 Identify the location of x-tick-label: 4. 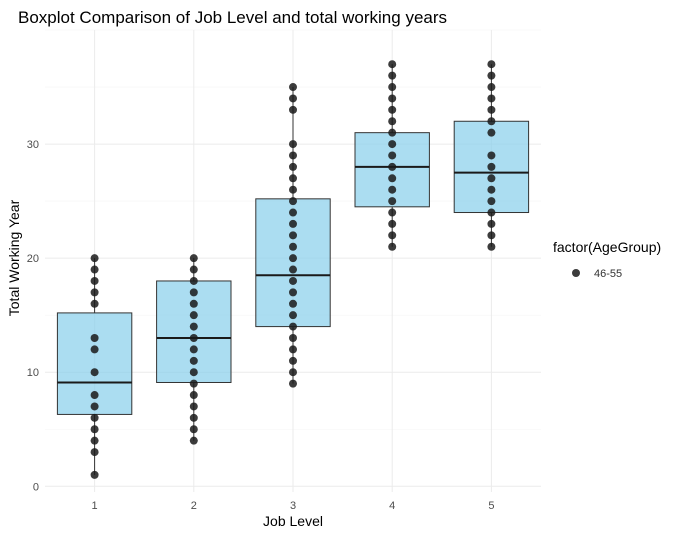
(392, 506).